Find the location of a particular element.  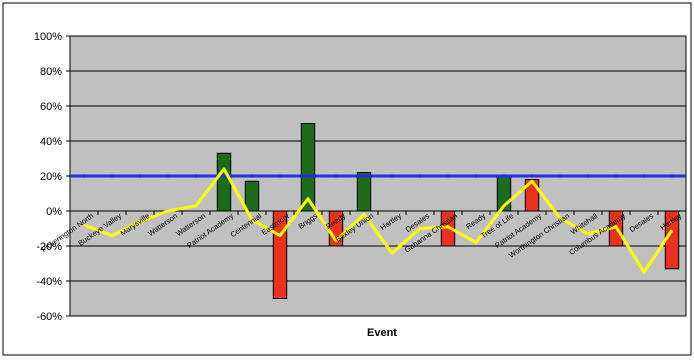

y-tick-label: 80% is located at coordinates (51, 72).